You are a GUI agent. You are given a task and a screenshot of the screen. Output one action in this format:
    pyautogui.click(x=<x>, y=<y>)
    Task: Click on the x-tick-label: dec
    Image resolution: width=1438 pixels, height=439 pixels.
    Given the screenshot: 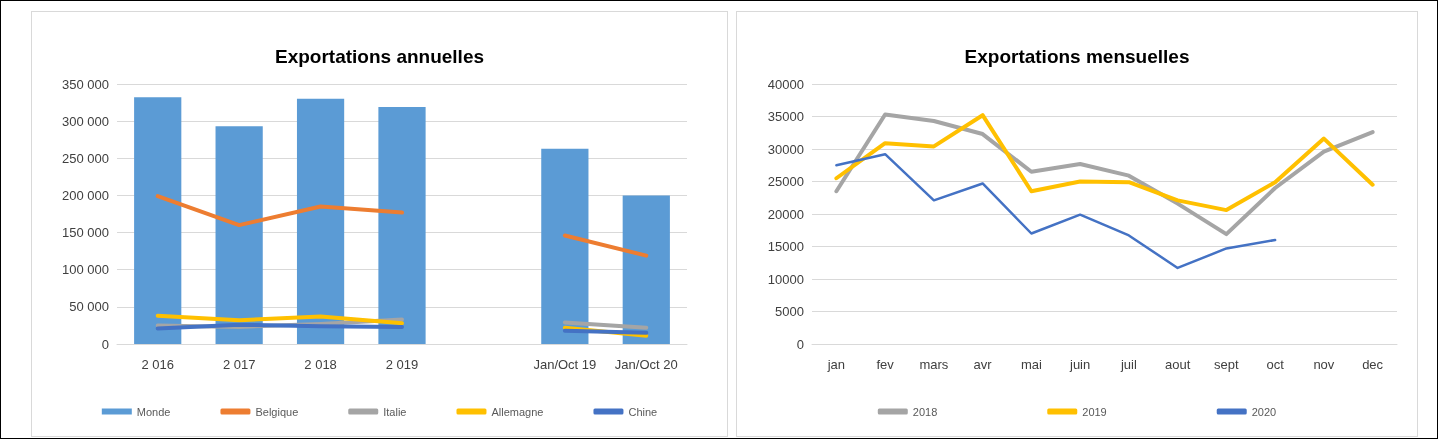 What is the action you would take?
    pyautogui.click(x=1373, y=364)
    